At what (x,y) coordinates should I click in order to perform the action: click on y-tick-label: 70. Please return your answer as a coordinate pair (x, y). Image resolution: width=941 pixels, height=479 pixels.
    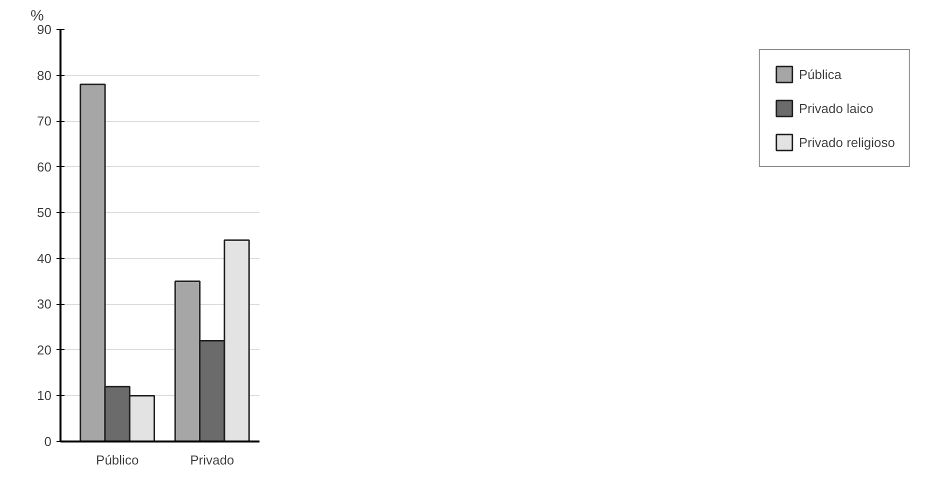
    Looking at the image, I should click on (44, 121).